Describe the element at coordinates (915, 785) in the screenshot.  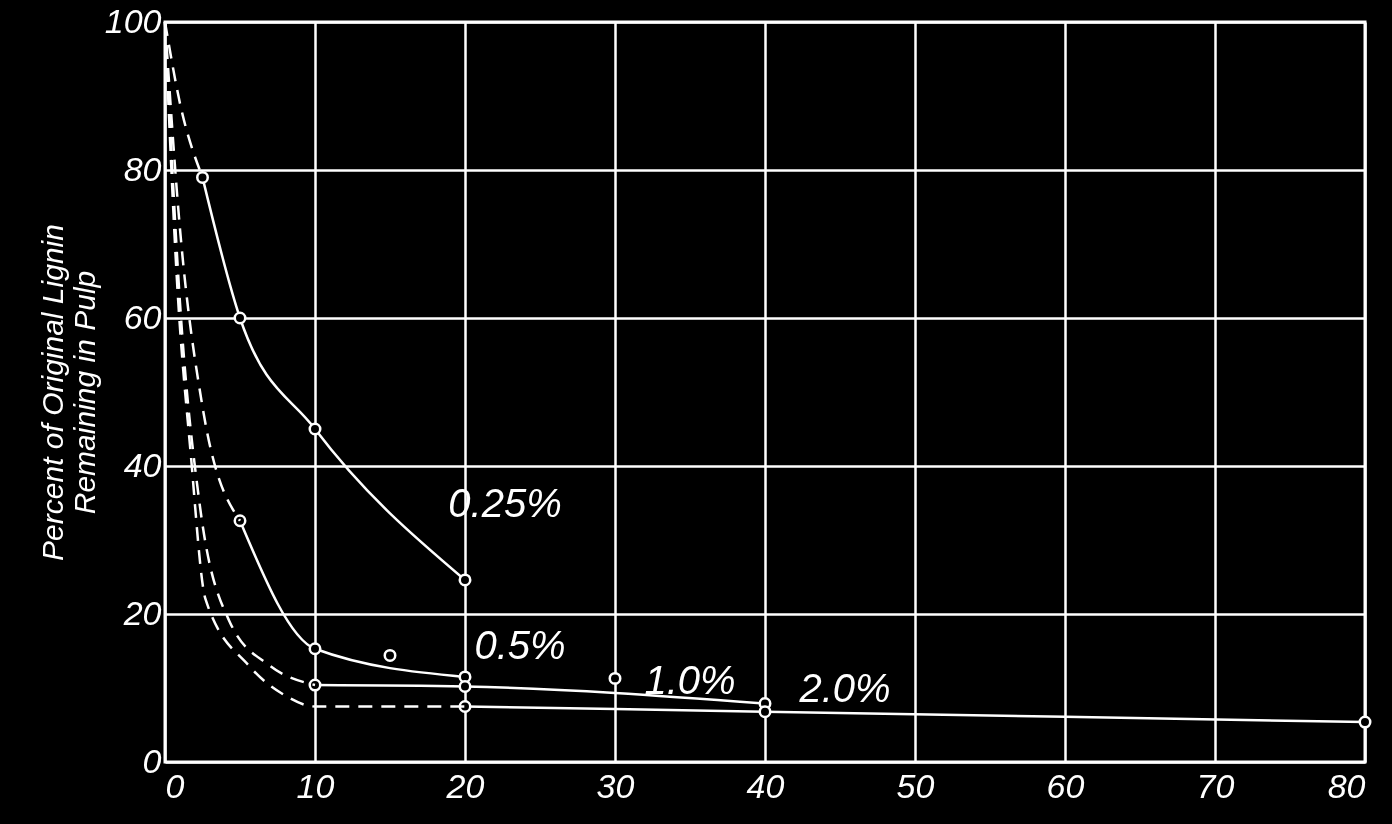
I see `x-tick-label: 50` at that location.